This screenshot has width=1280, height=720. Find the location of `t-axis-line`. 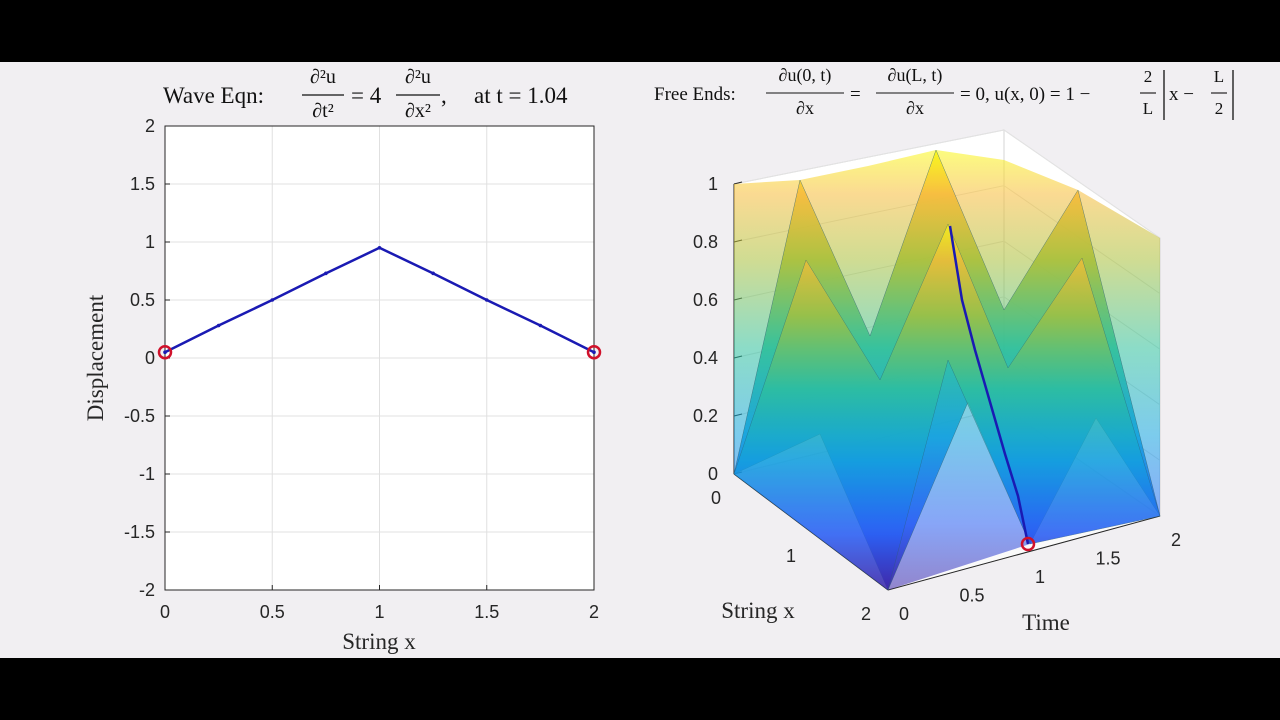

t-axis-line is located at coordinates (1024, 553).